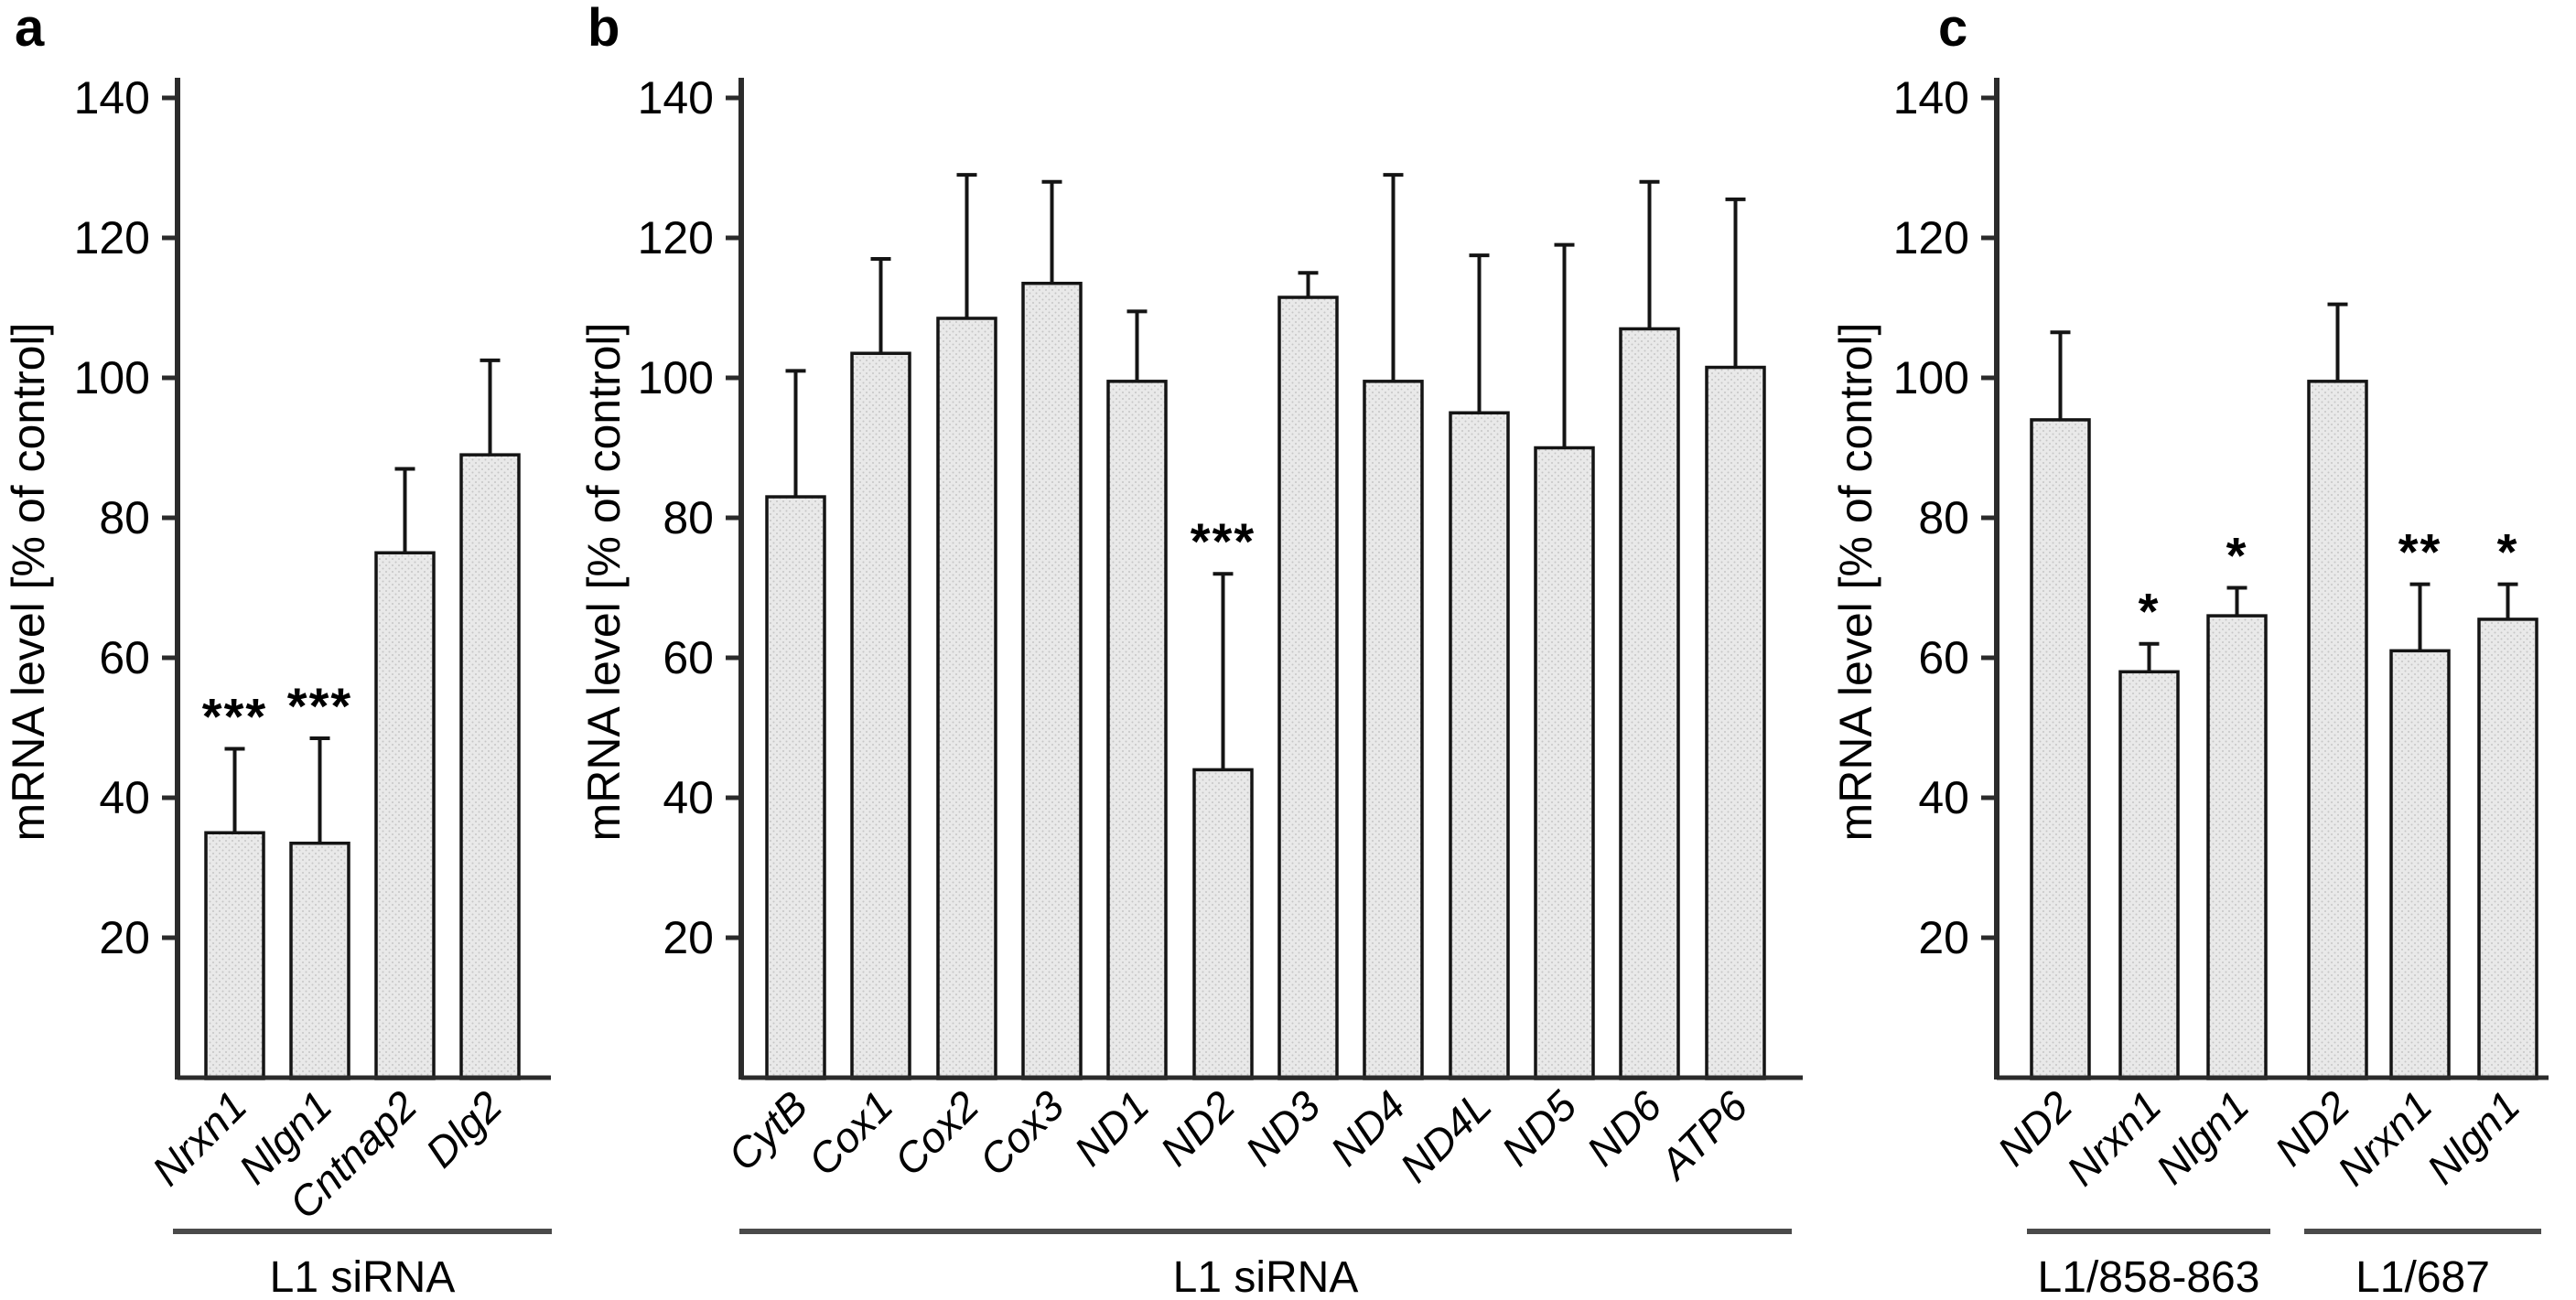  I want to click on x-label-ND2: ND2, so click(1198, 1128).